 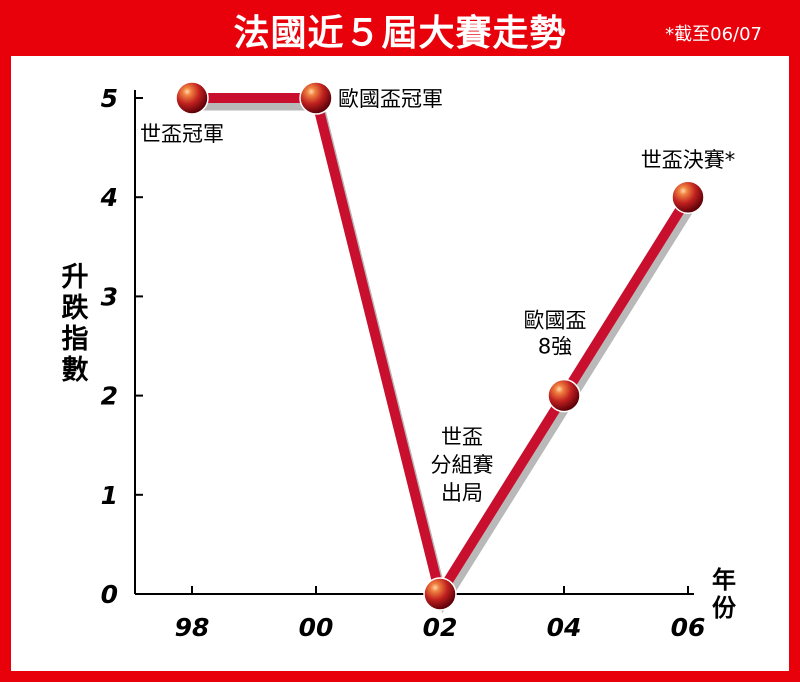 I want to click on y-tick-label: 2, so click(x=109, y=396).